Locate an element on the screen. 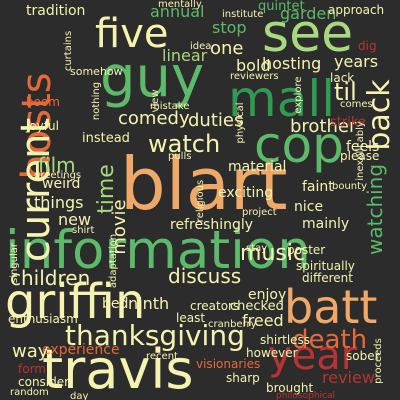 This screenshot has height=400, width=400. word-one: one is located at coordinates (227, 48).